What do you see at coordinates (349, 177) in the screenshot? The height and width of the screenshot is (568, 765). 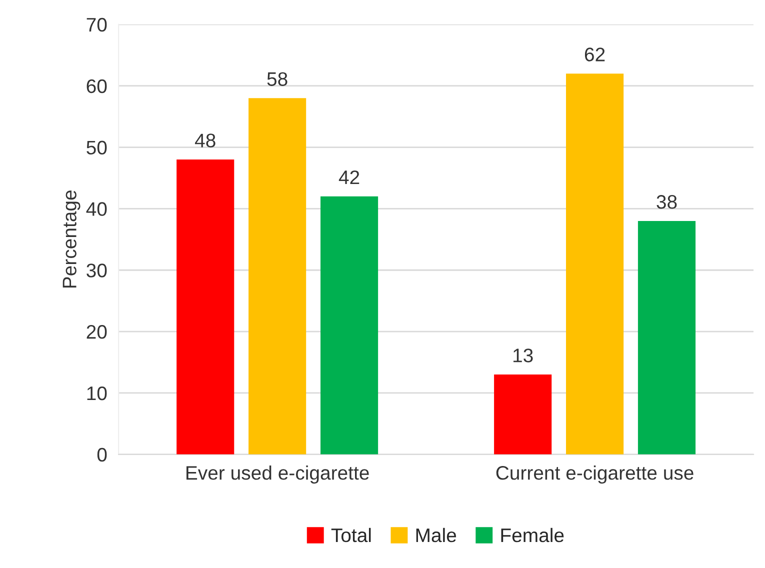 I see `data-label: 42` at bounding box center [349, 177].